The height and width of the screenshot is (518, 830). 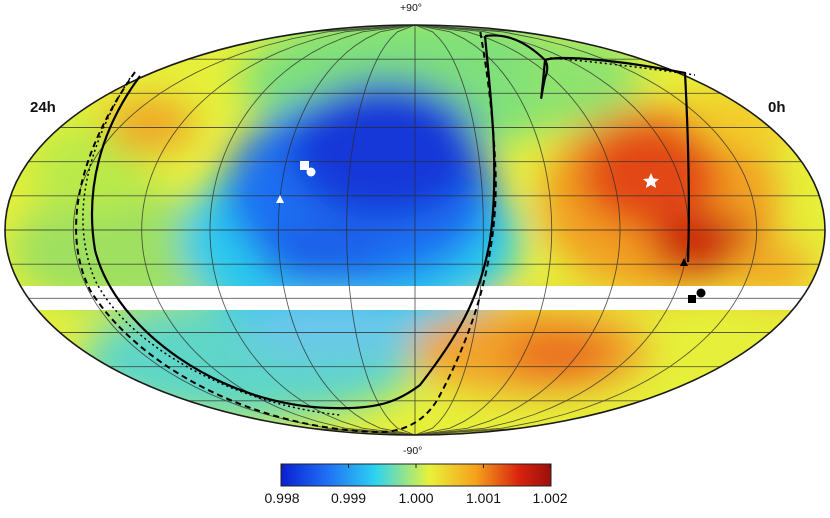 I want to click on black-circle-marker, so click(x=701, y=293).